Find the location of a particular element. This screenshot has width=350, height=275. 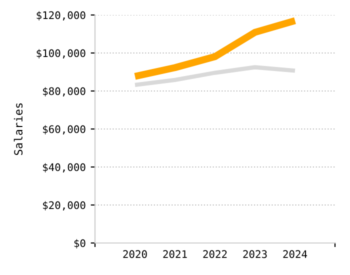

y-tick-label: $80,000 is located at coordinates (64, 92).